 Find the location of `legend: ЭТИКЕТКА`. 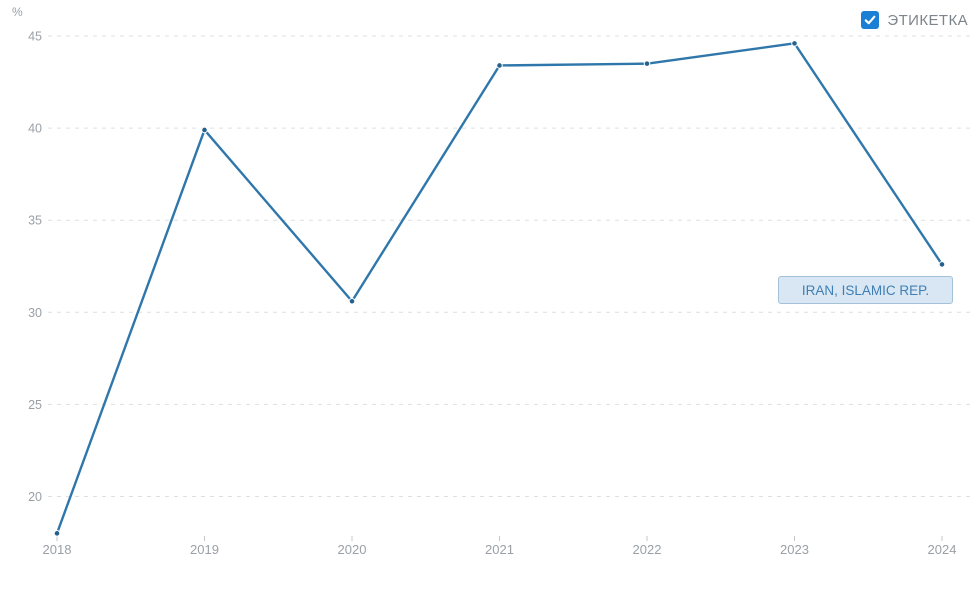

legend: ЭТИКЕТКА is located at coordinates (912, 21).